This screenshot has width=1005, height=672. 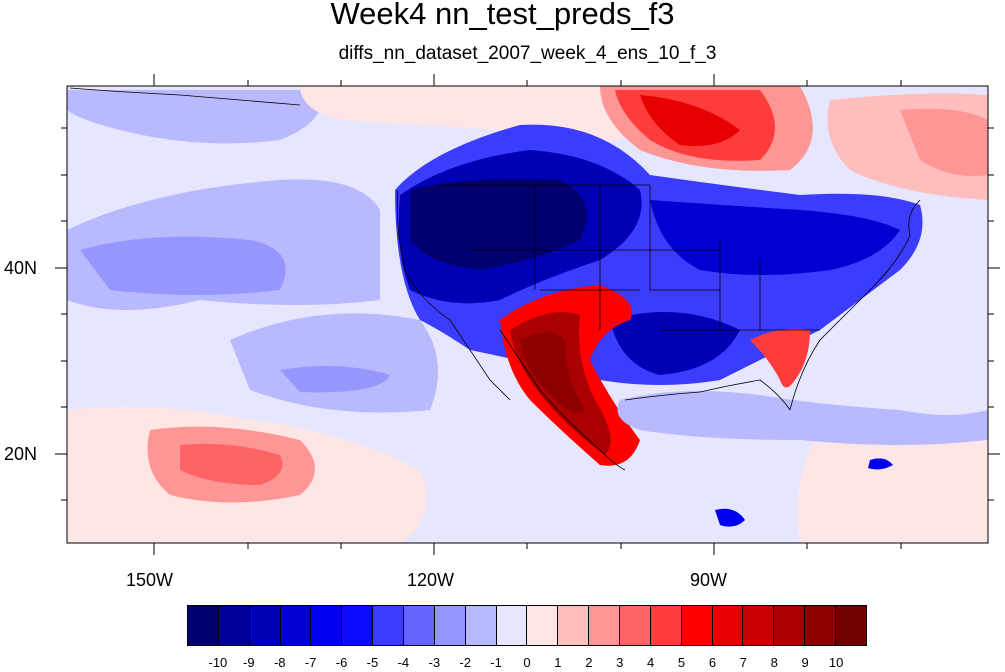 I want to click on chart-title: Week4 nn_test_preds_f3, so click(x=502, y=15).